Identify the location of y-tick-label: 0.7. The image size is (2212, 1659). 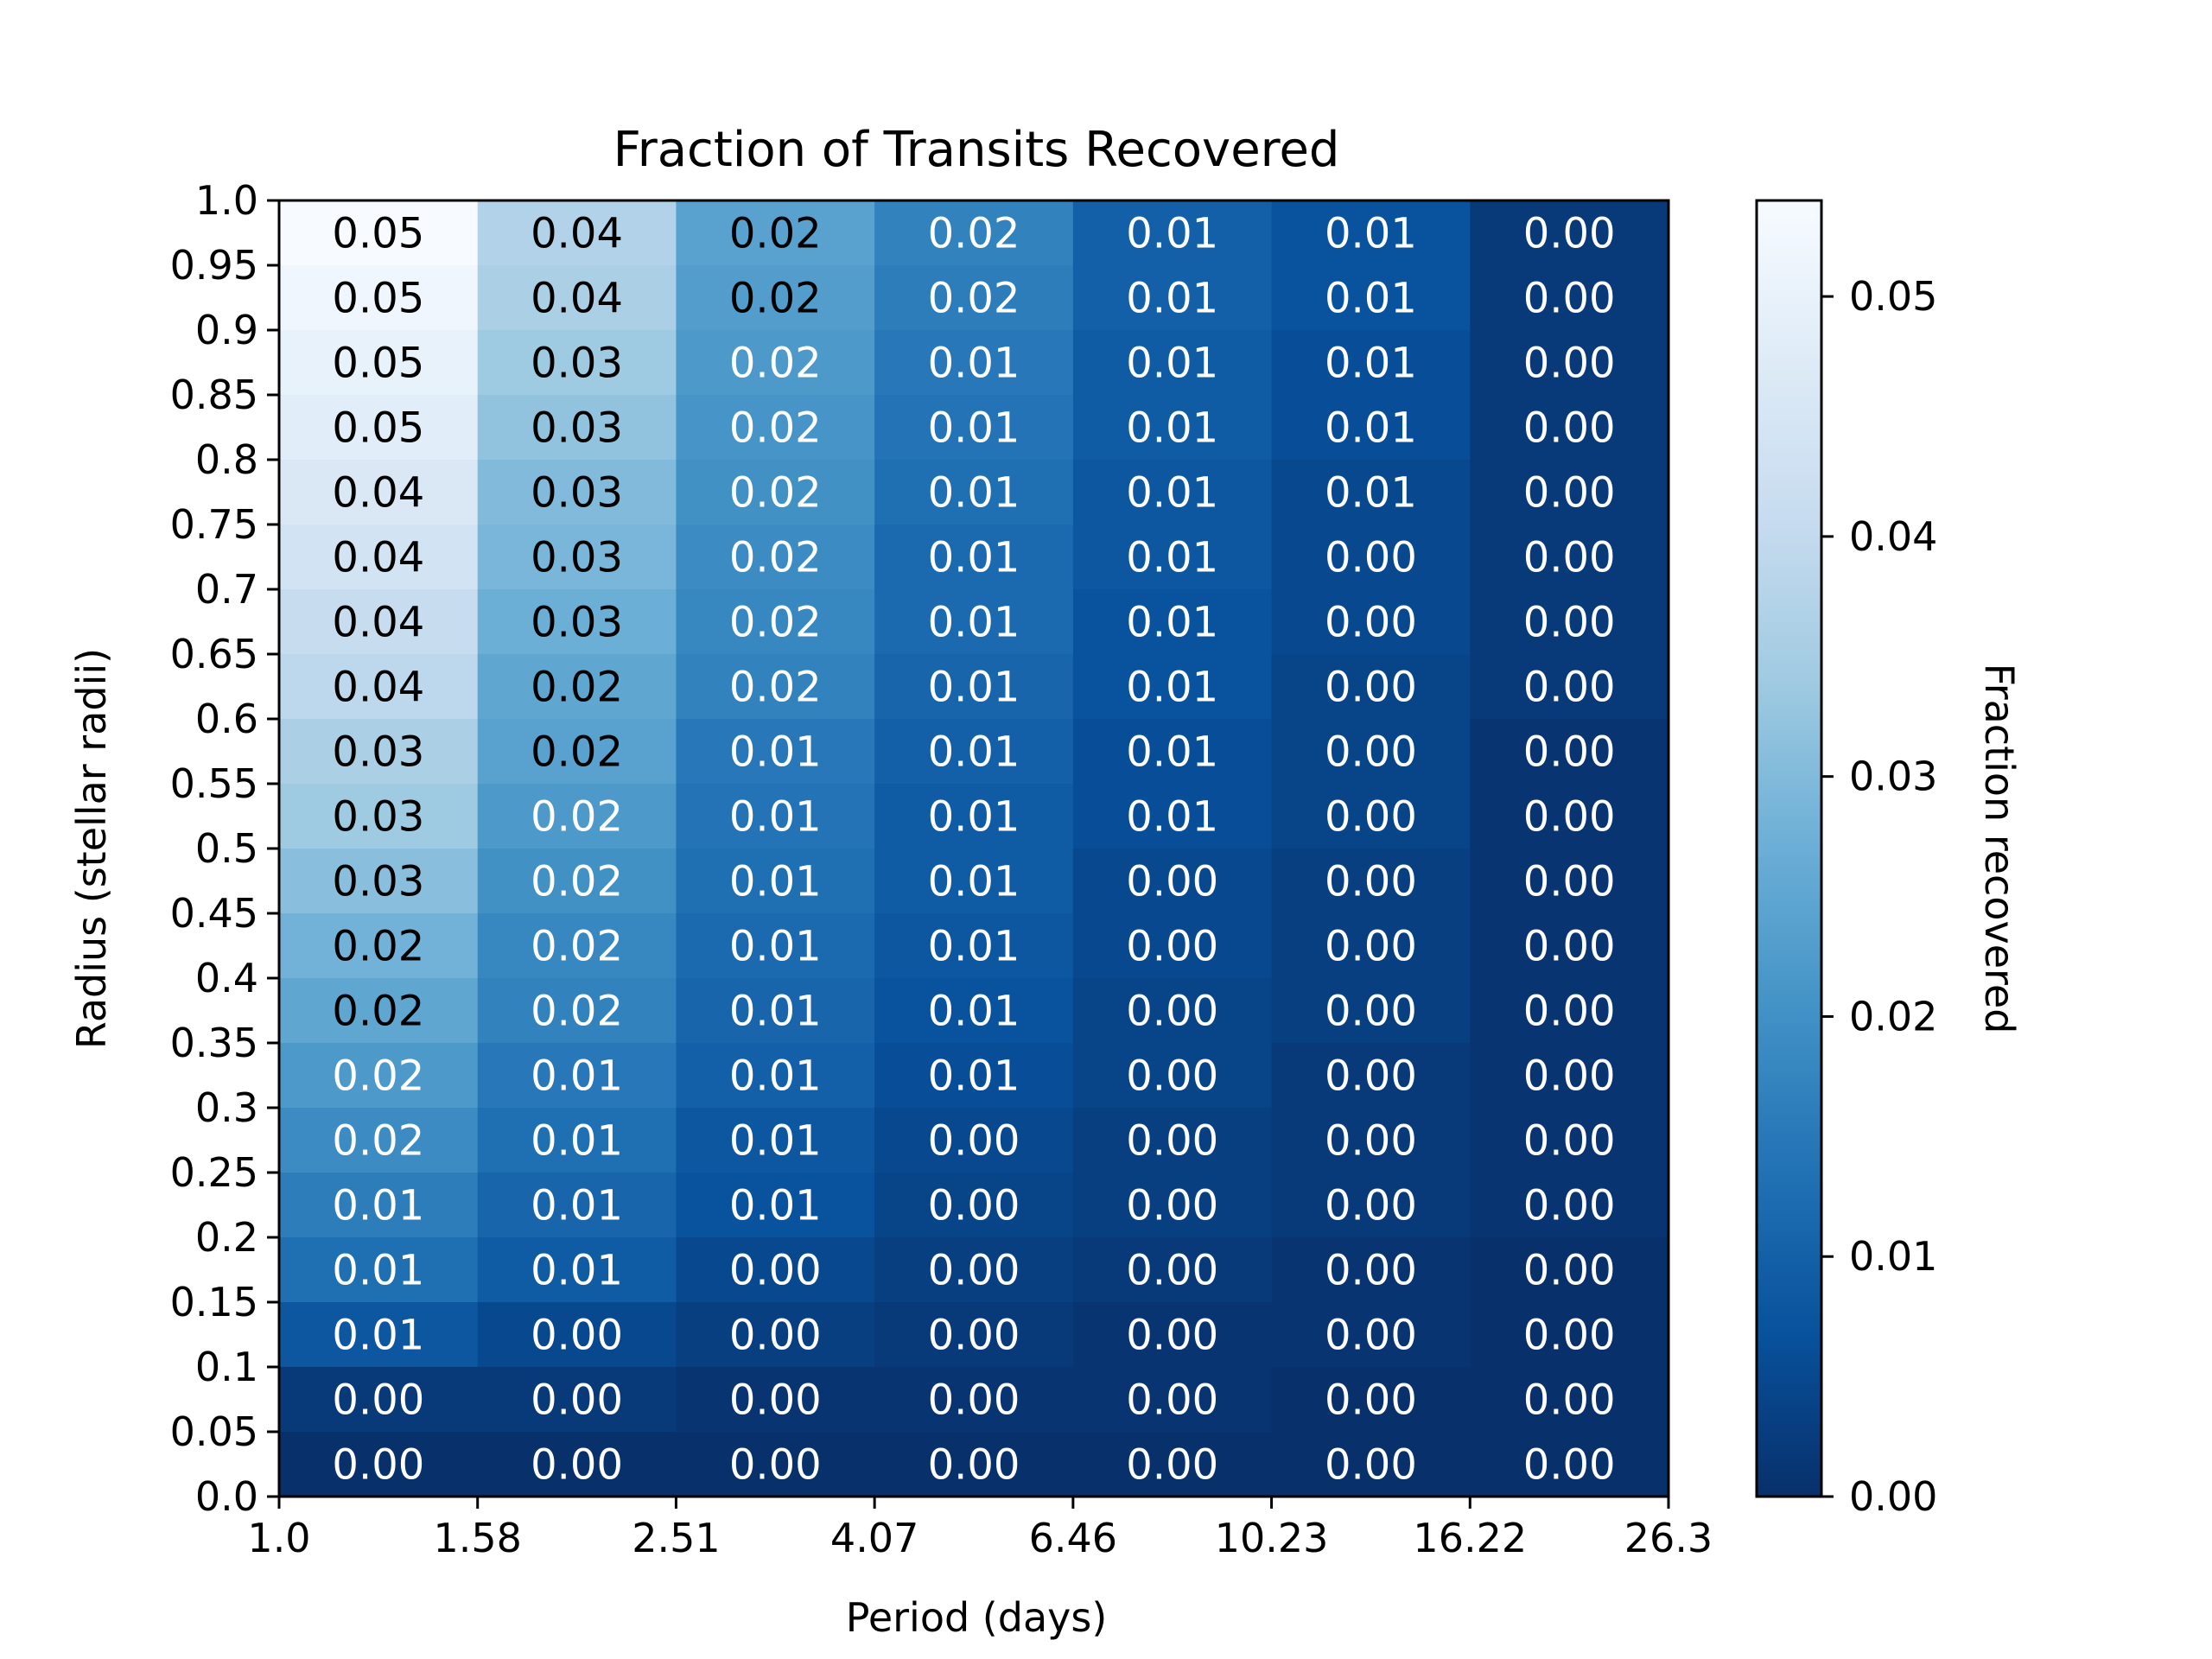
(226, 589).